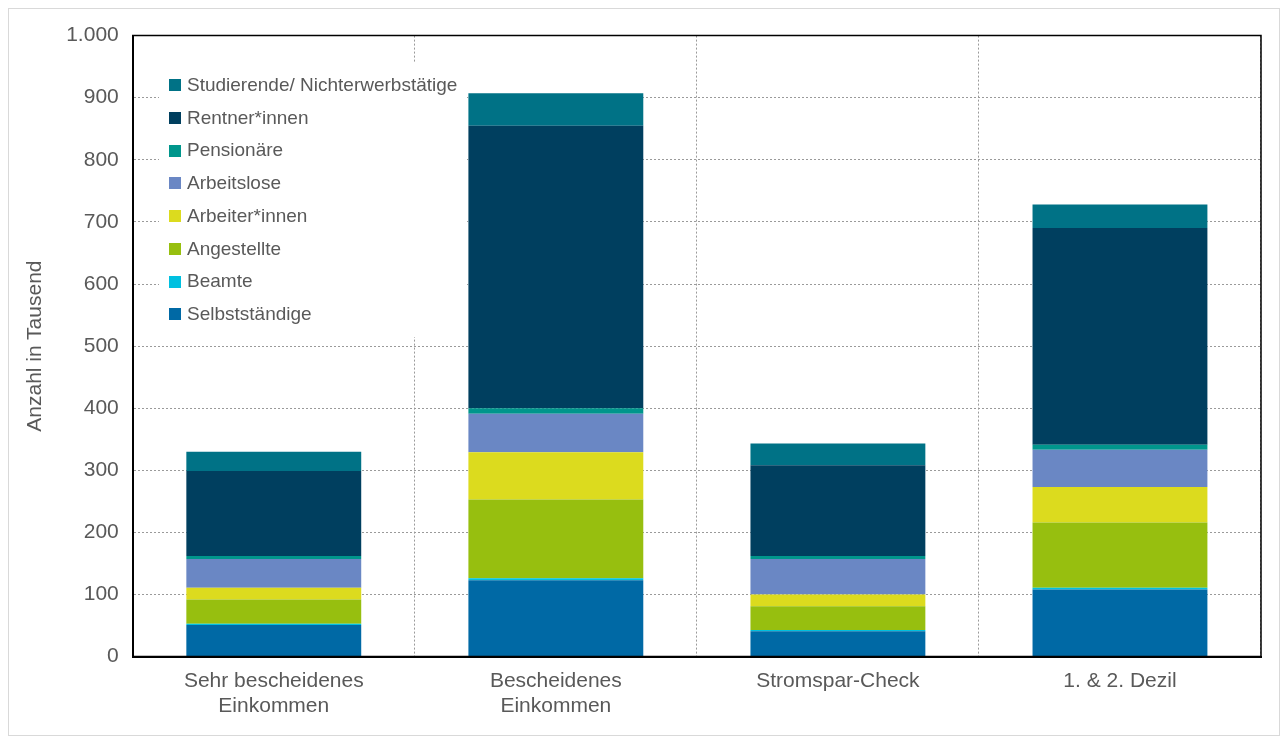 This screenshot has height=744, width=1288. What do you see at coordinates (101, 96) in the screenshot?
I see `y-tick-label: 900` at bounding box center [101, 96].